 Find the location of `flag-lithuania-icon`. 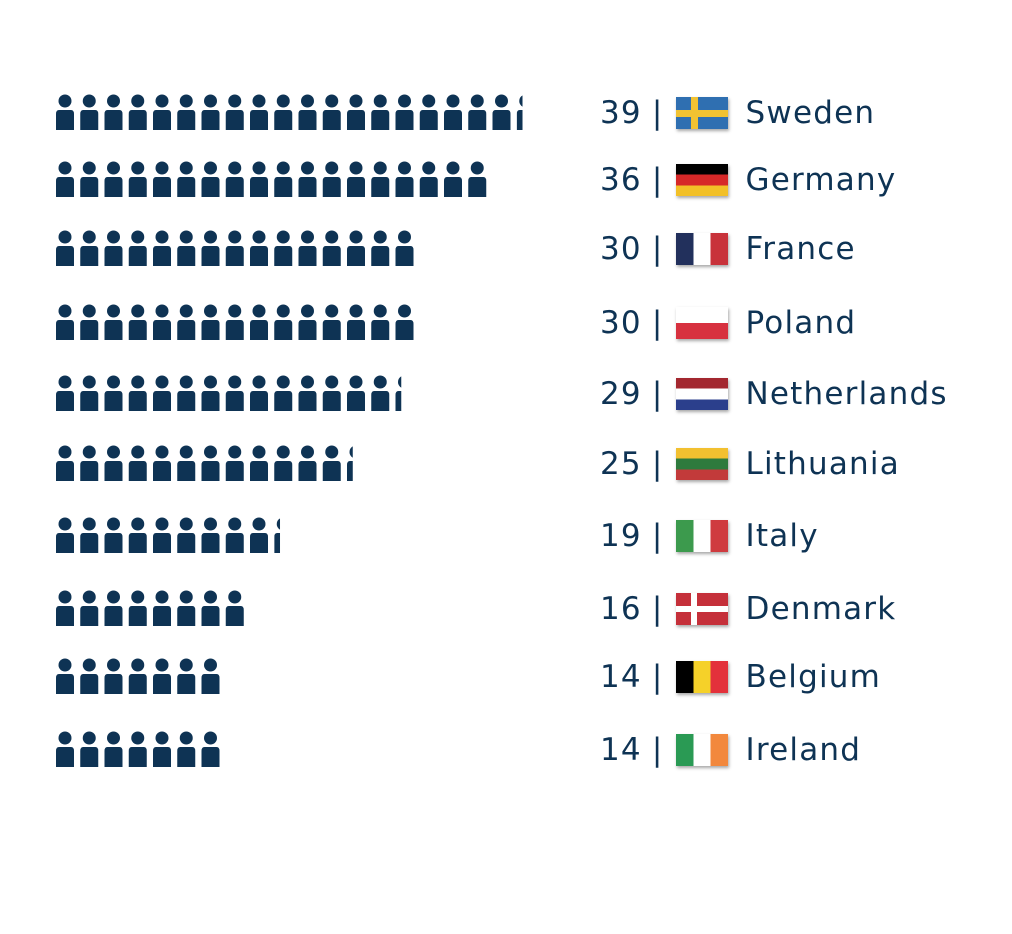

flag-lithuania-icon is located at coordinates (701, 464).